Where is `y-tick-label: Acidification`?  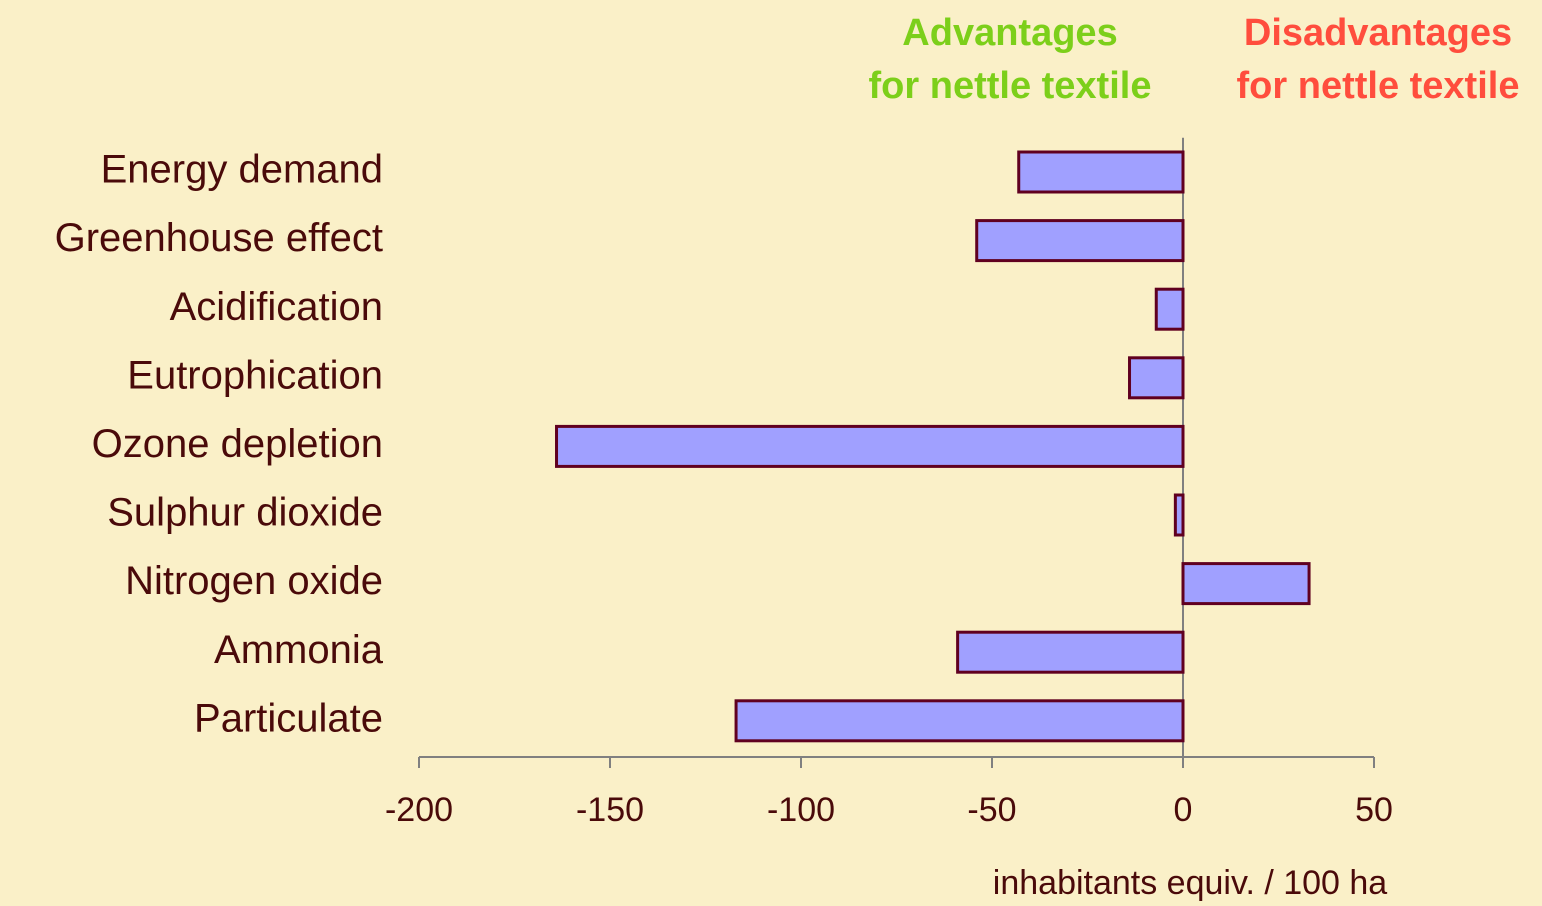 y-tick-label: Acidification is located at coordinates (276, 307).